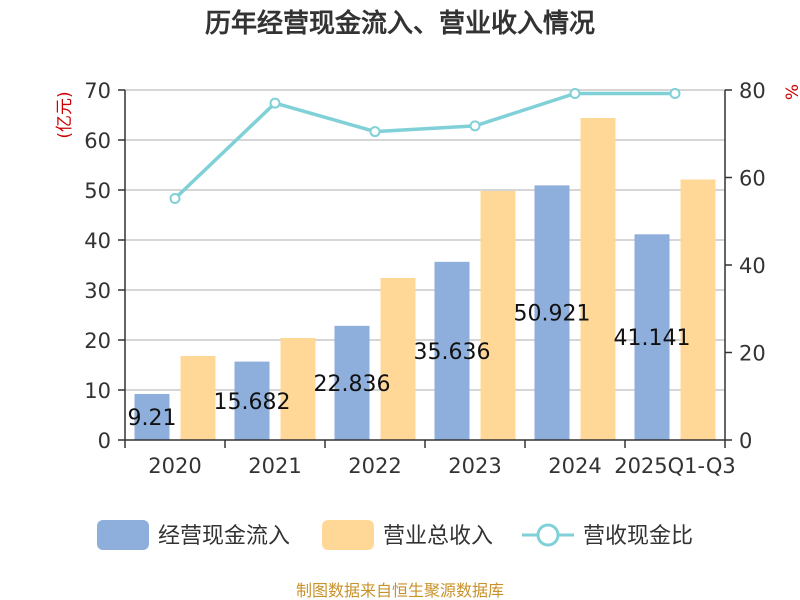 The width and height of the screenshot is (800, 600). Describe the element at coordinates (398, 359) in the screenshot. I see `bar-revenue-2022` at that location.